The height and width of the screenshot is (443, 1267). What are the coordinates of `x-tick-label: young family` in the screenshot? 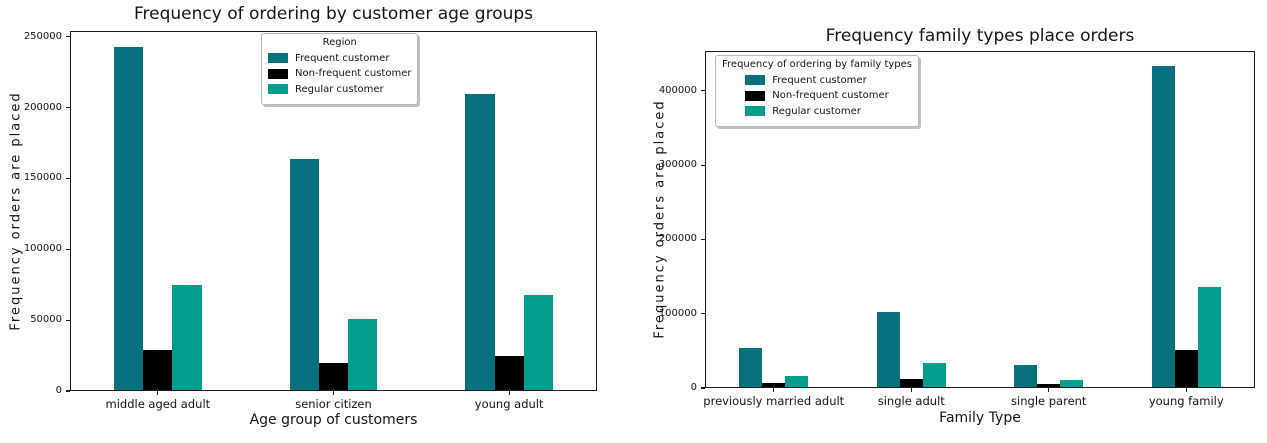 It's located at (1186, 401).